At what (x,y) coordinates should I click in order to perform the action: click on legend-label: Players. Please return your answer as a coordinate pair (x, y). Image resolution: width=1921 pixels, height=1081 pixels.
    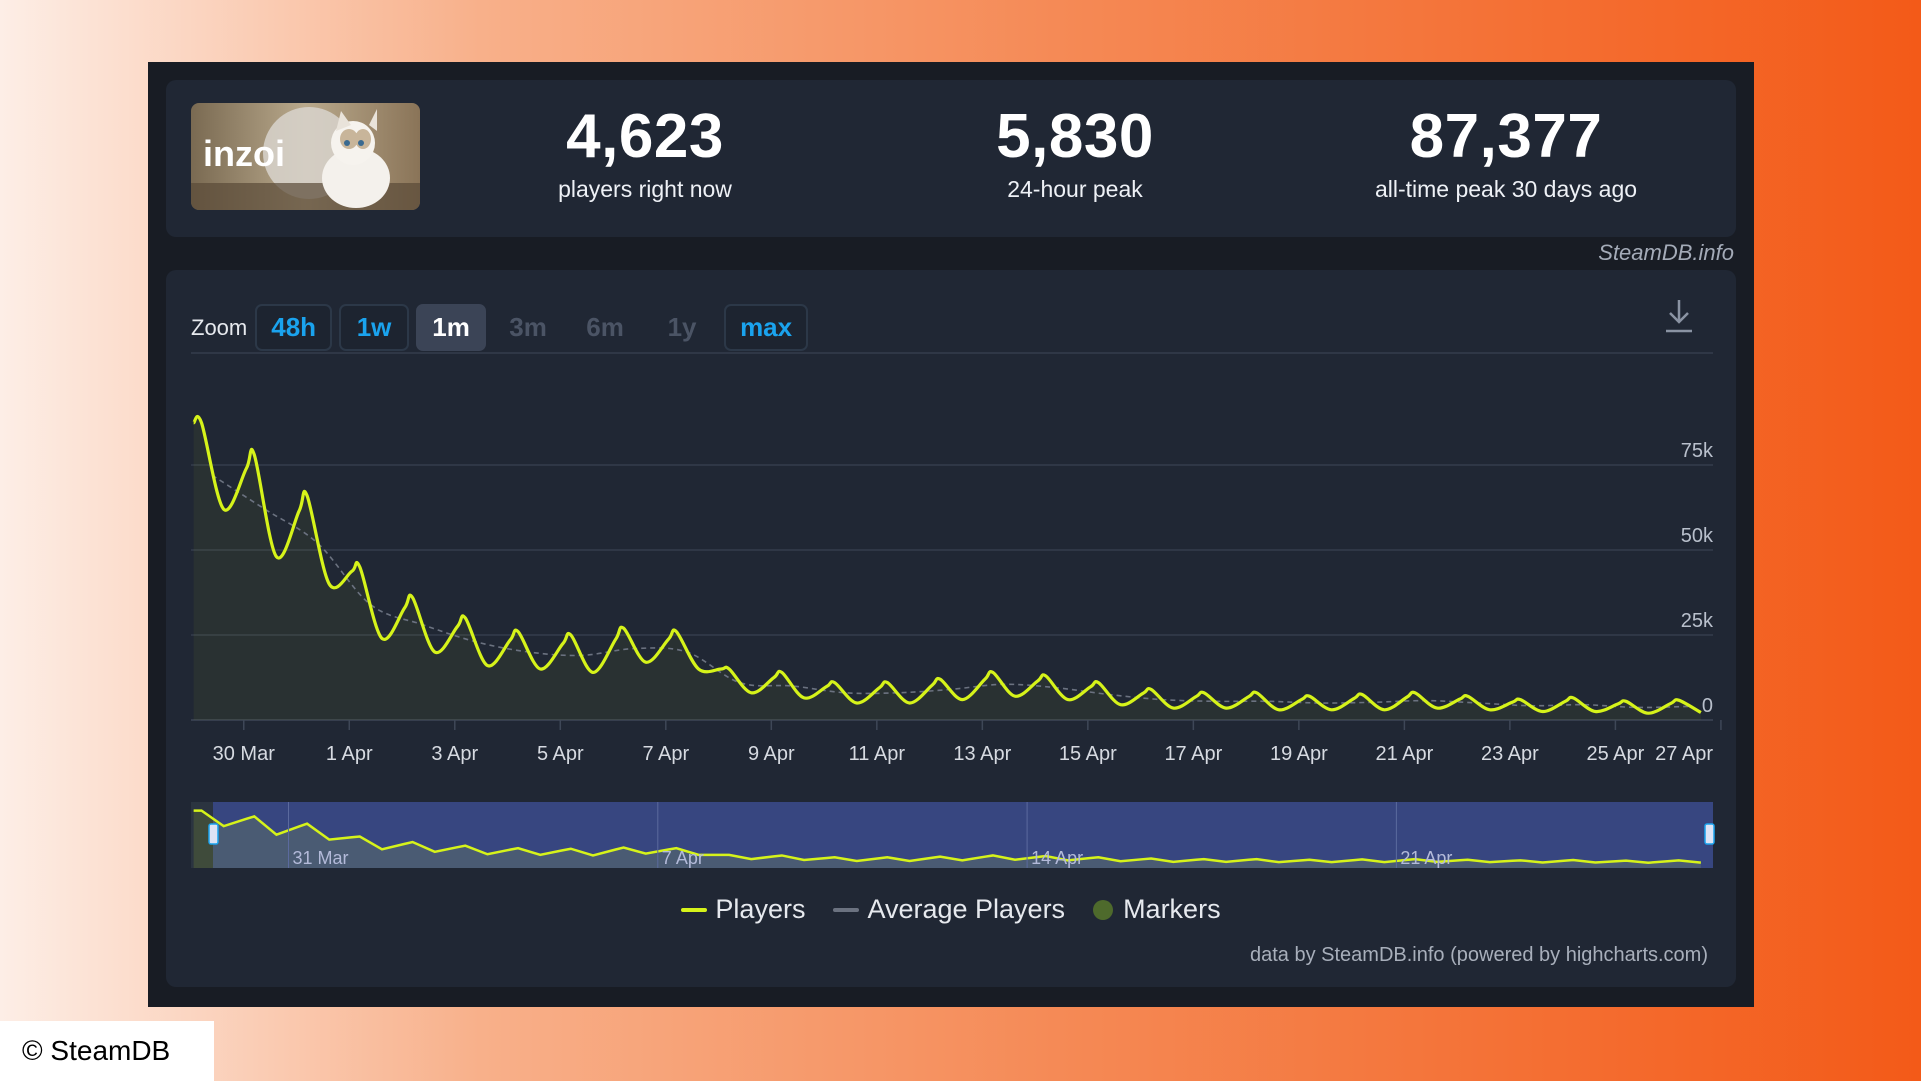
    Looking at the image, I should click on (760, 909).